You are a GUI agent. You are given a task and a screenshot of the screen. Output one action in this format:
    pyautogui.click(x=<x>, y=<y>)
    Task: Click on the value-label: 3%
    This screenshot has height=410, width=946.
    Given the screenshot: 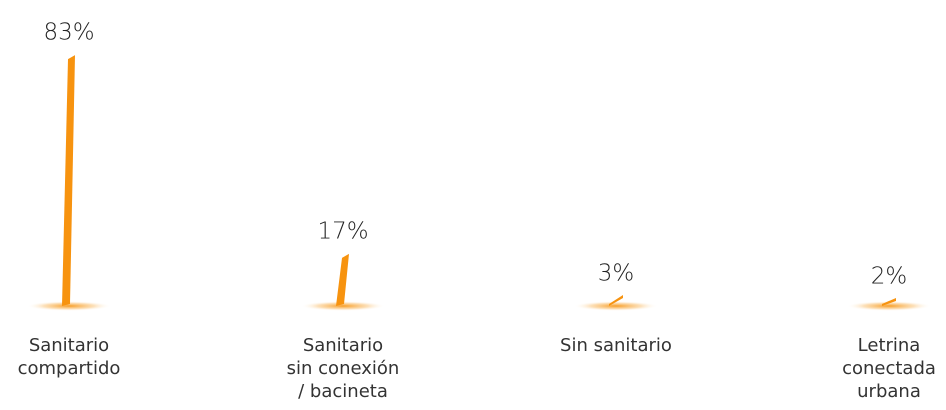 What is the action you would take?
    pyautogui.click(x=616, y=273)
    